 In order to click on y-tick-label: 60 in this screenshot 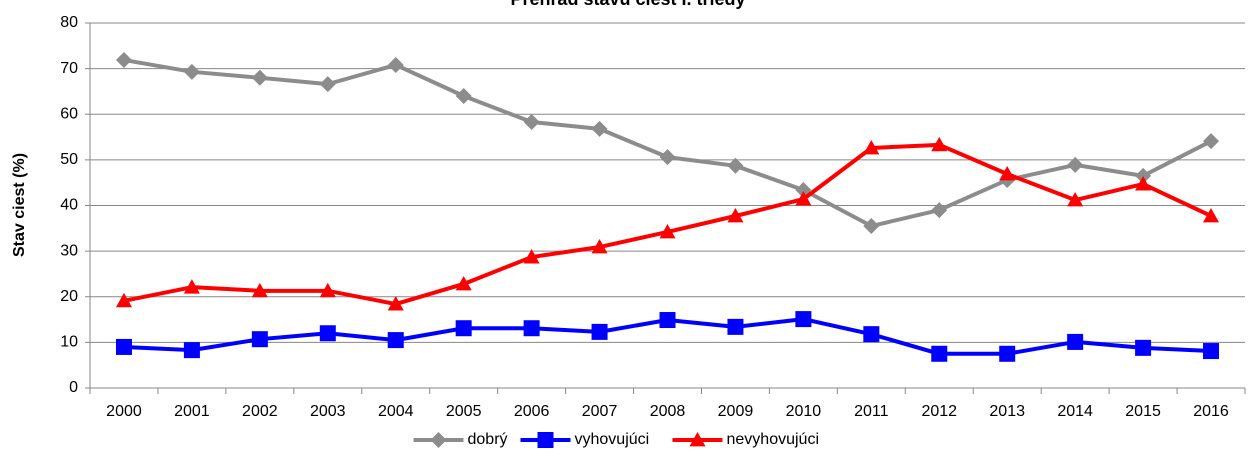, I will do `click(69, 113)`.